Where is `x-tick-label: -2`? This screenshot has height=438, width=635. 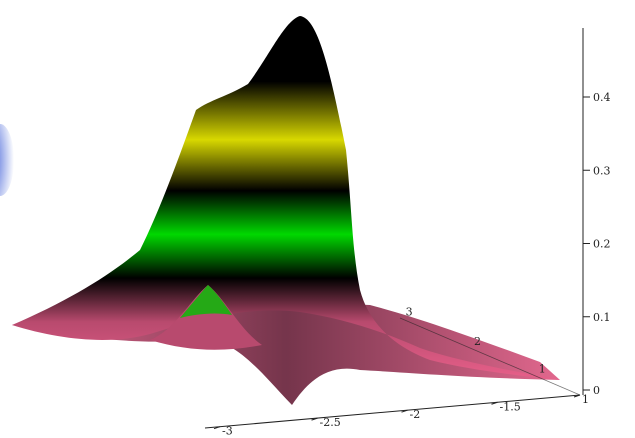 x-tick-label: -2 is located at coordinates (415, 414).